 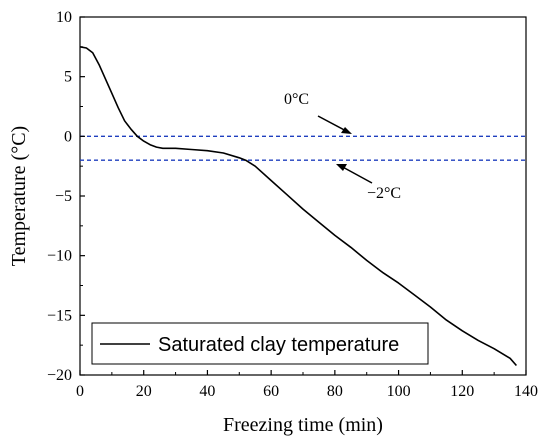 What do you see at coordinates (19, 196) in the screenshot?
I see `y-axis-label: Temperature (°C)` at bounding box center [19, 196].